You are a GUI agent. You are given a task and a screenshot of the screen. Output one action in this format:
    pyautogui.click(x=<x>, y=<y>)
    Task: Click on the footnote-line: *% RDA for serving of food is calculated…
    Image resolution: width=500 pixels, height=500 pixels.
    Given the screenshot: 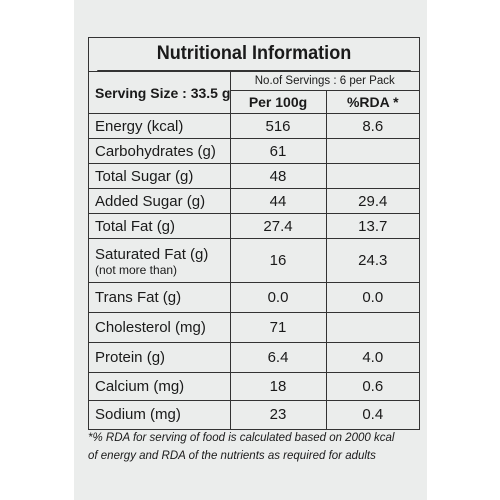 What is the action you would take?
    pyautogui.click(x=241, y=438)
    